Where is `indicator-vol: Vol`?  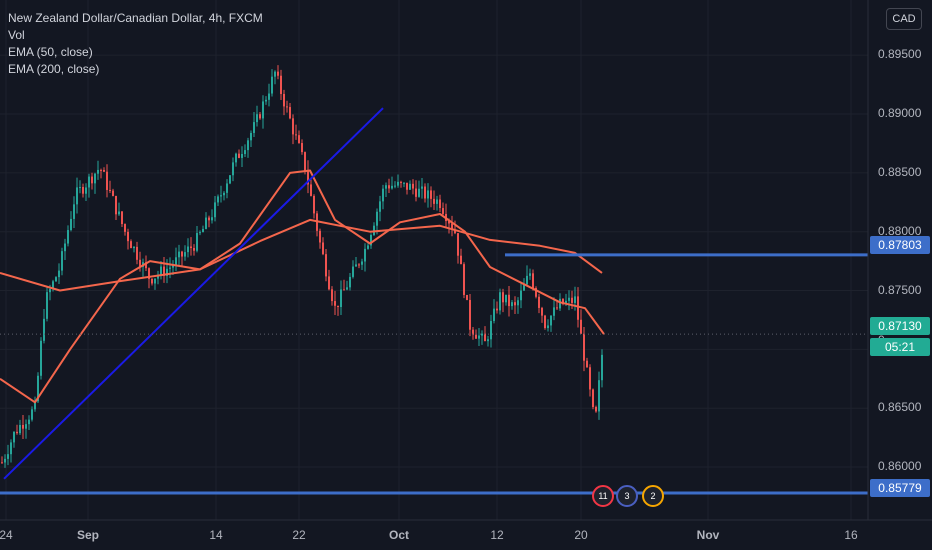 indicator-vol: Vol is located at coordinates (16, 35).